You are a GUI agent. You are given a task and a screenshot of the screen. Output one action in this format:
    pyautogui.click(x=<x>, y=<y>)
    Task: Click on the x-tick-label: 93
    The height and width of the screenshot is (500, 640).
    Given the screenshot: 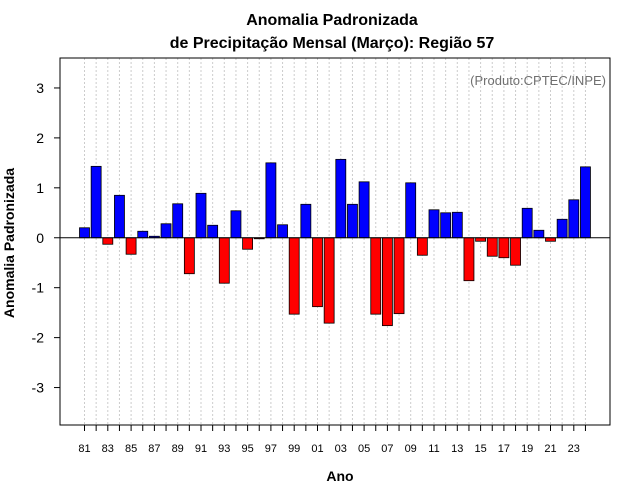 What is the action you would take?
    pyautogui.click(x=224, y=449)
    